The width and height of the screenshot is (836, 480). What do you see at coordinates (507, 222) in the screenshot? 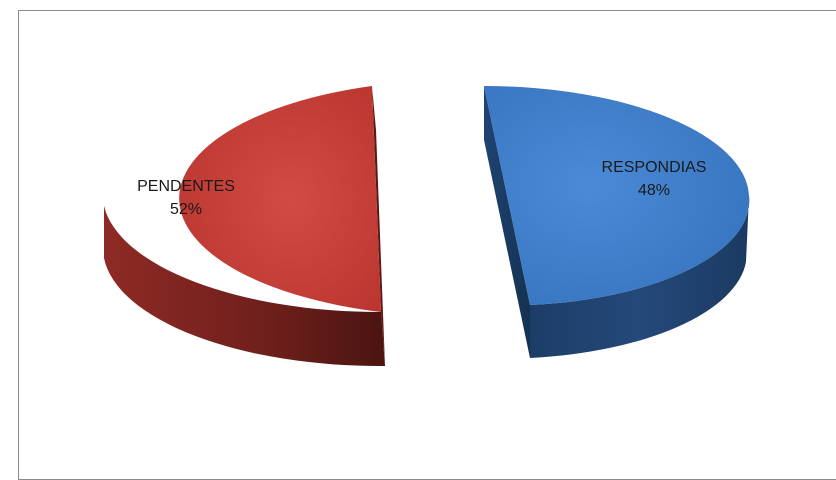
I see `slice-respondias-wall` at bounding box center [507, 222].